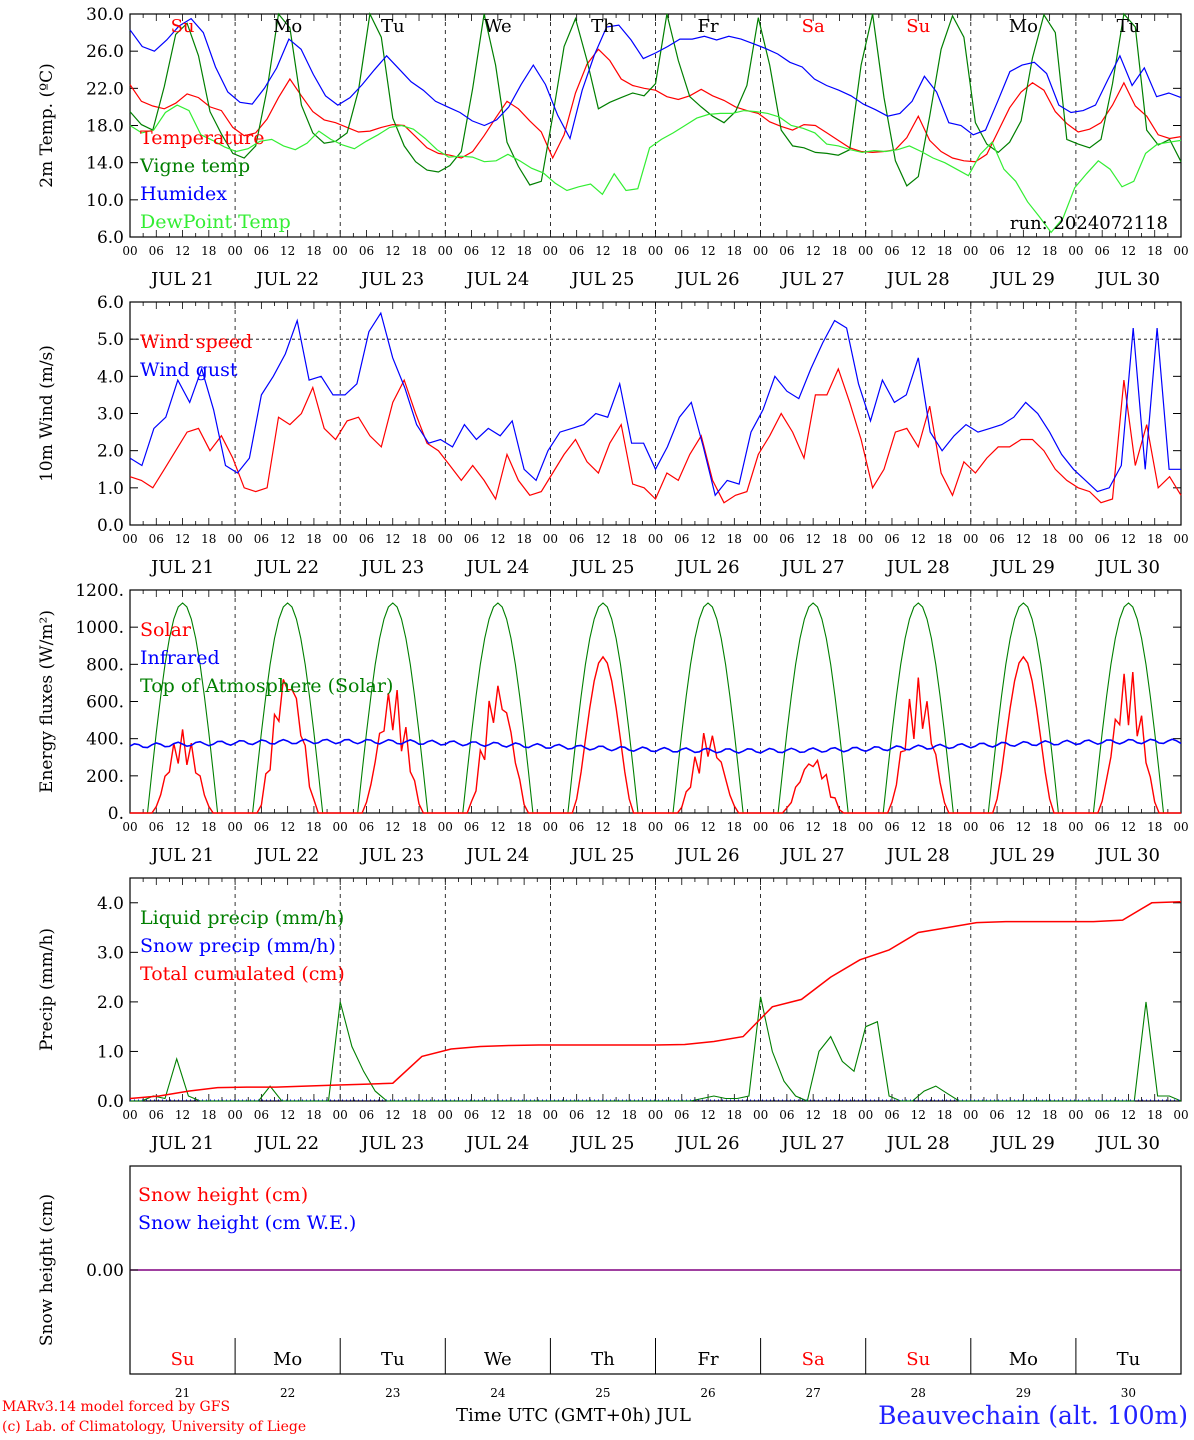 The height and width of the screenshot is (1440, 1194). I want to click on date-label: JUL 23, so click(391, 567).